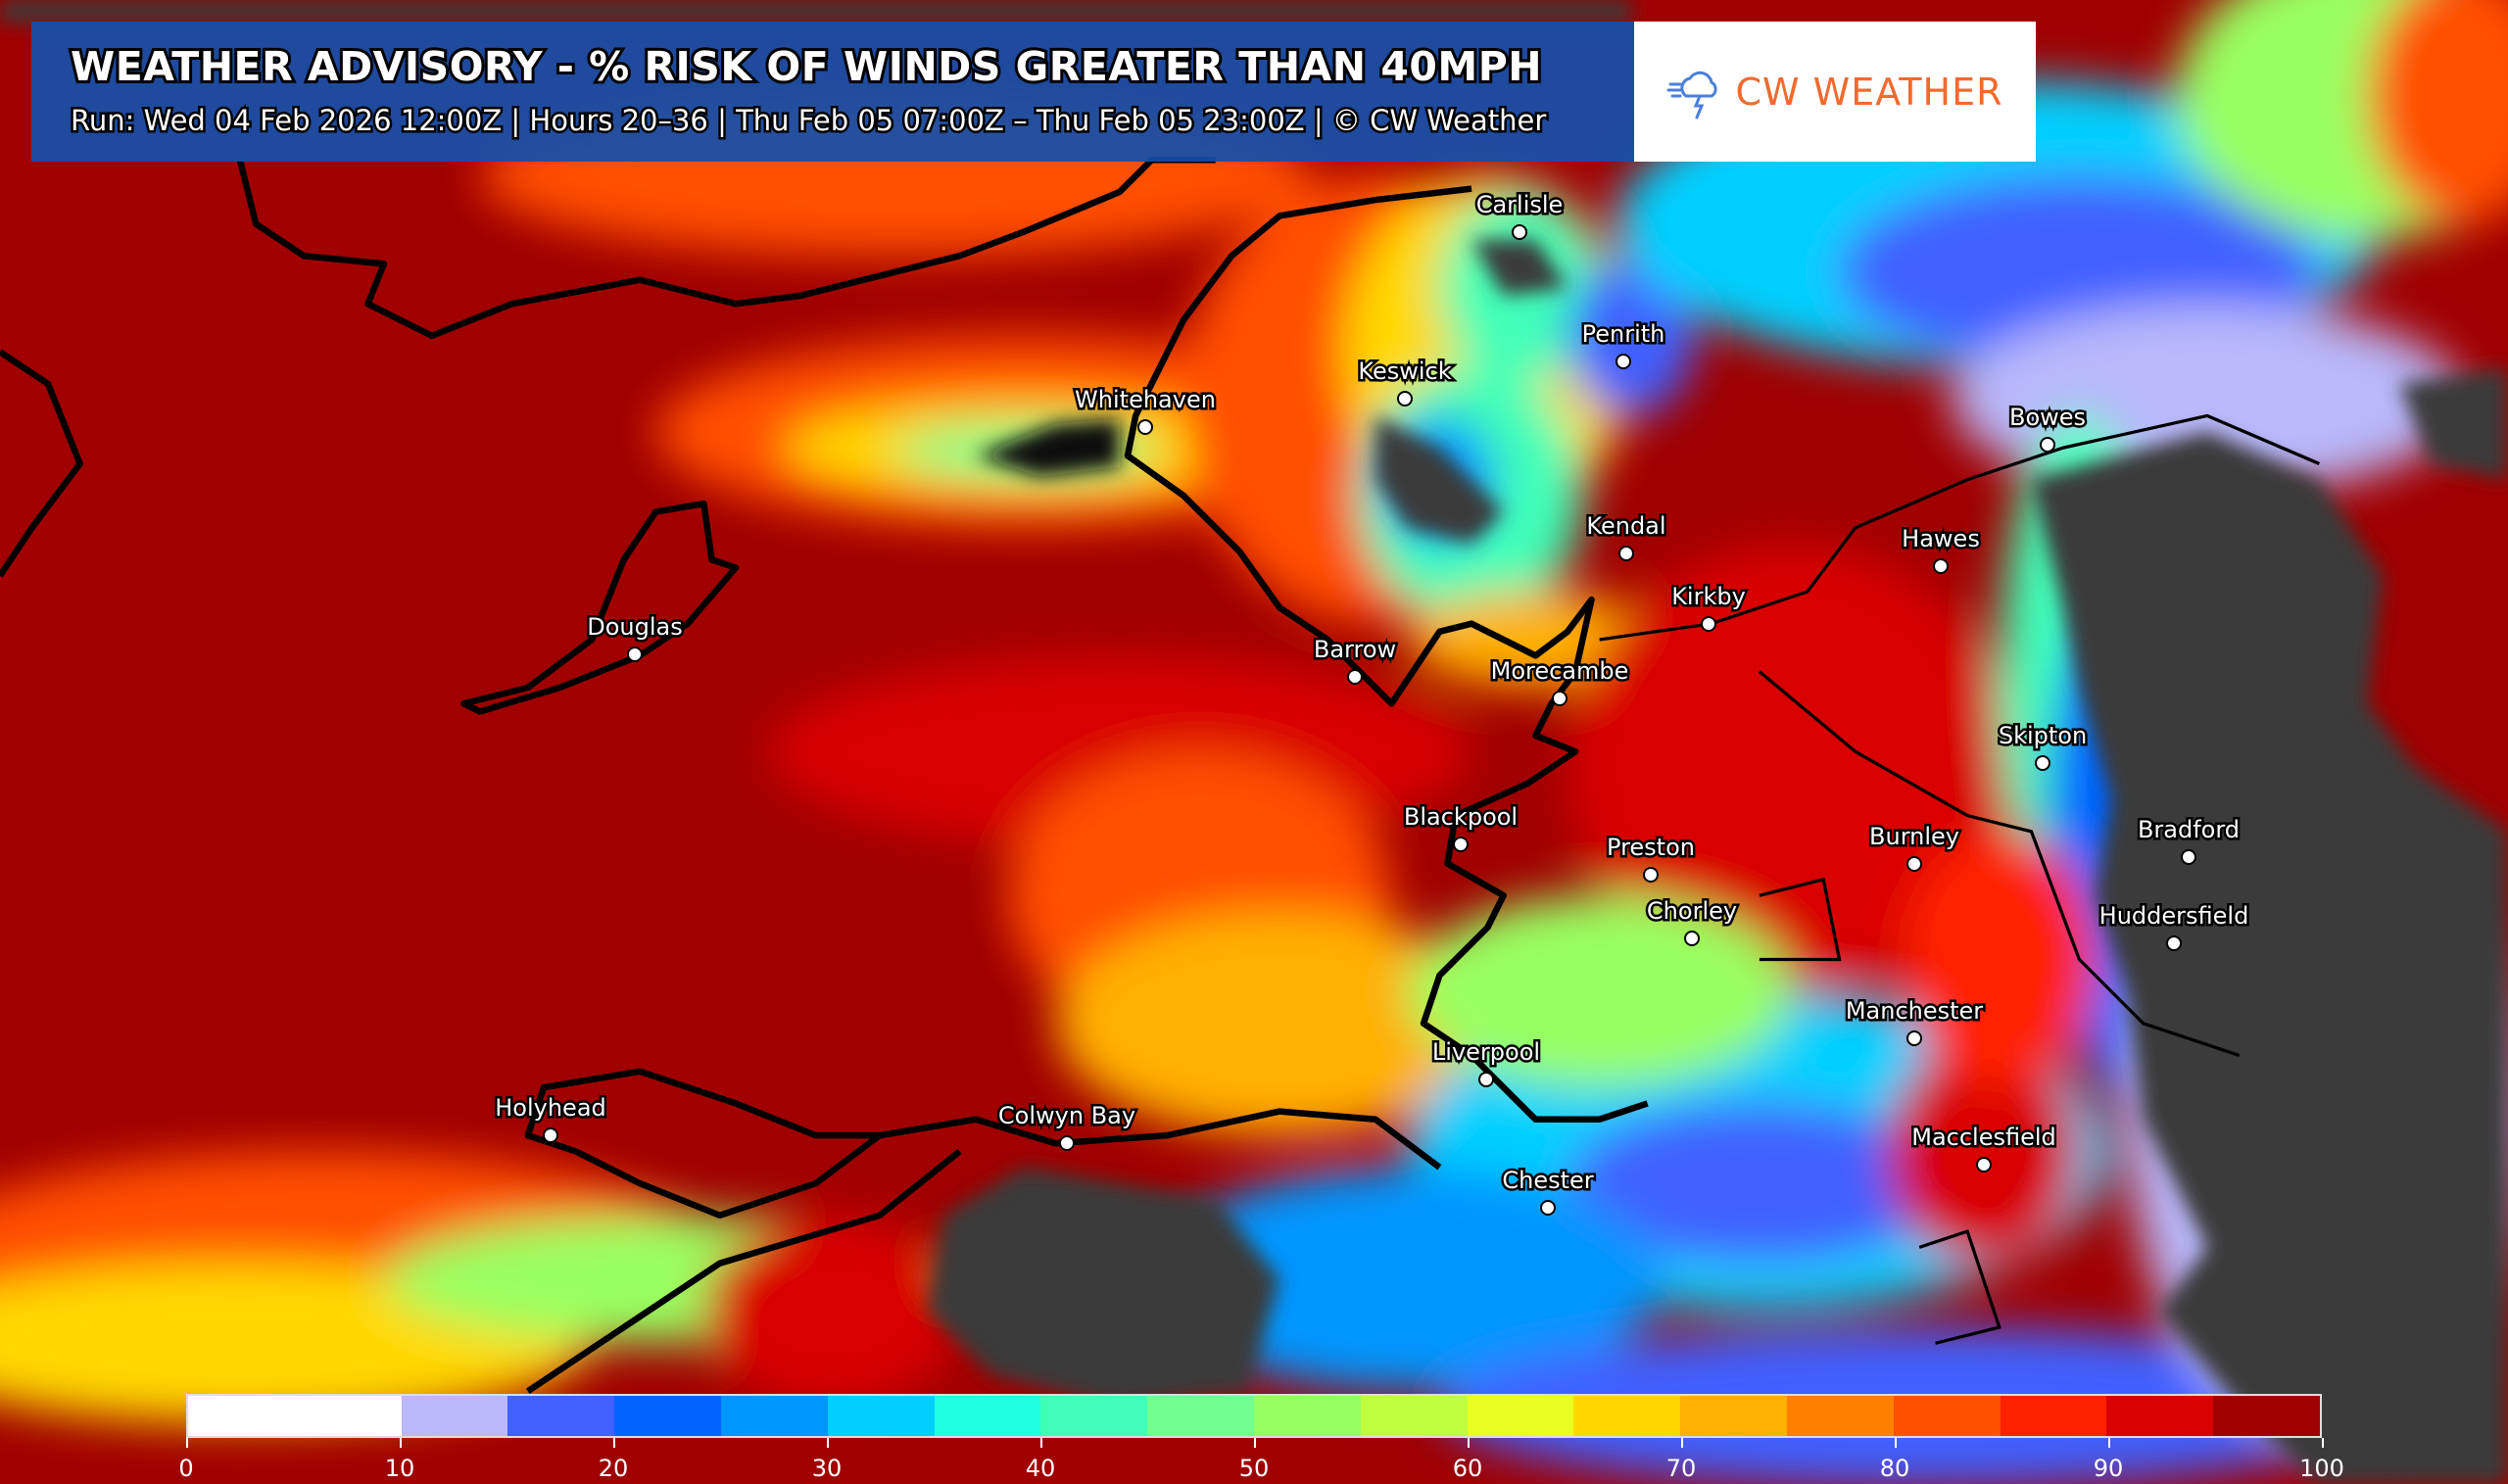 This screenshot has height=1484, width=2508. Describe the element at coordinates (1548, 1181) in the screenshot. I see `city-label: Chester` at that location.